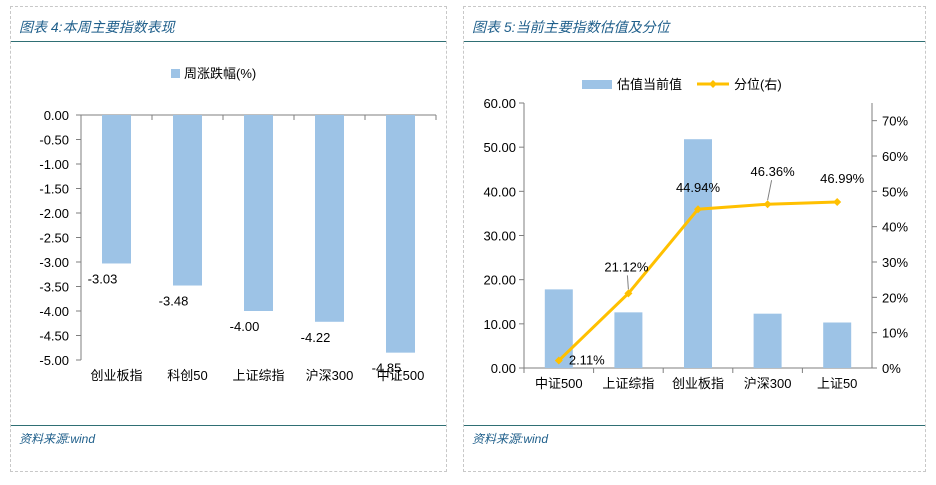 This screenshot has width=936, height=485. What do you see at coordinates (54, 164) in the screenshot?
I see `y-tick-label: -1.00` at bounding box center [54, 164].